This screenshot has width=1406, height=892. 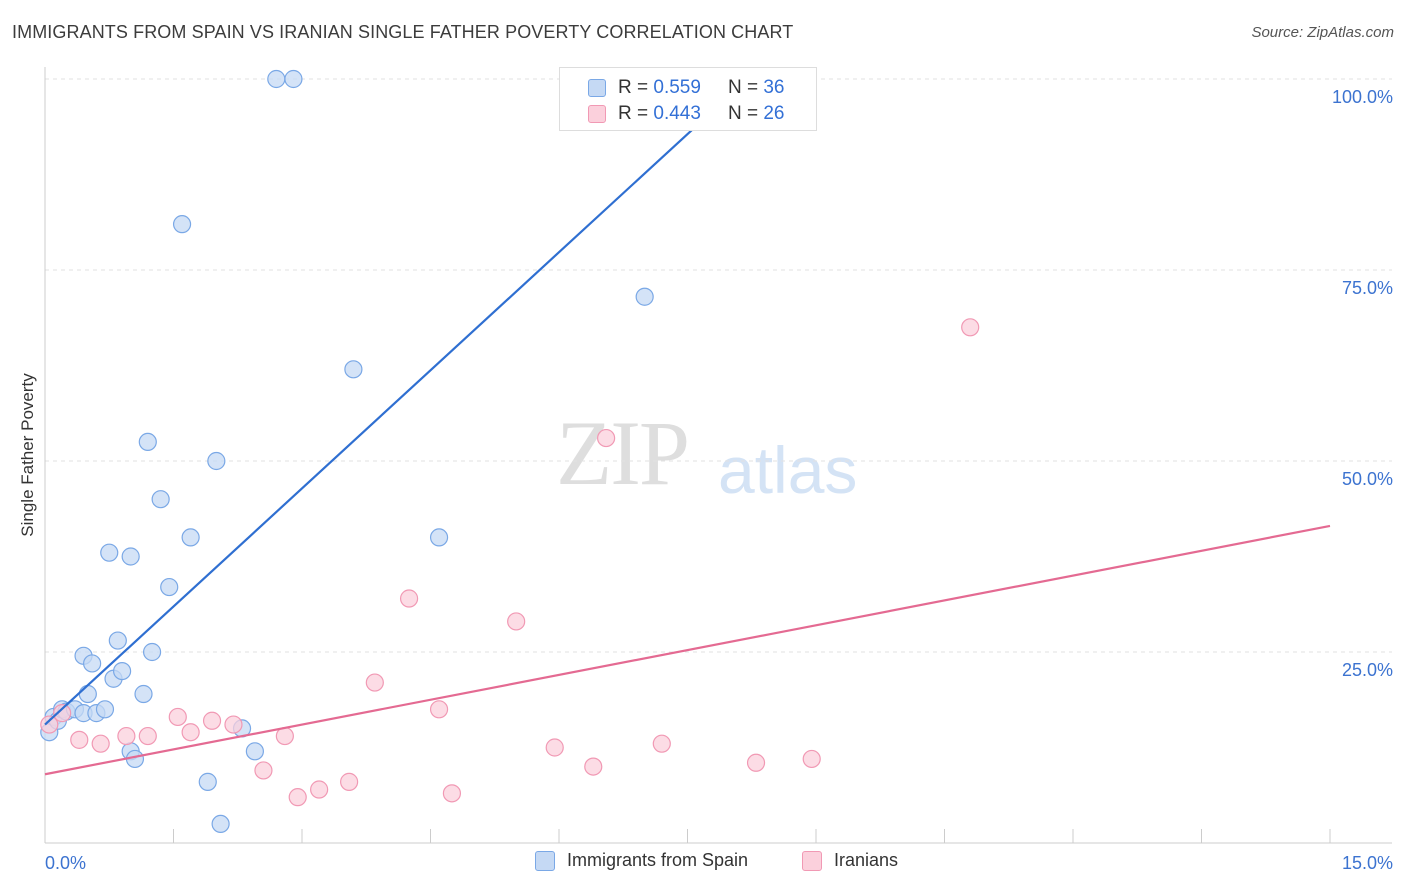 I want to click on legend-r-value: 0.559, so click(x=677, y=87).